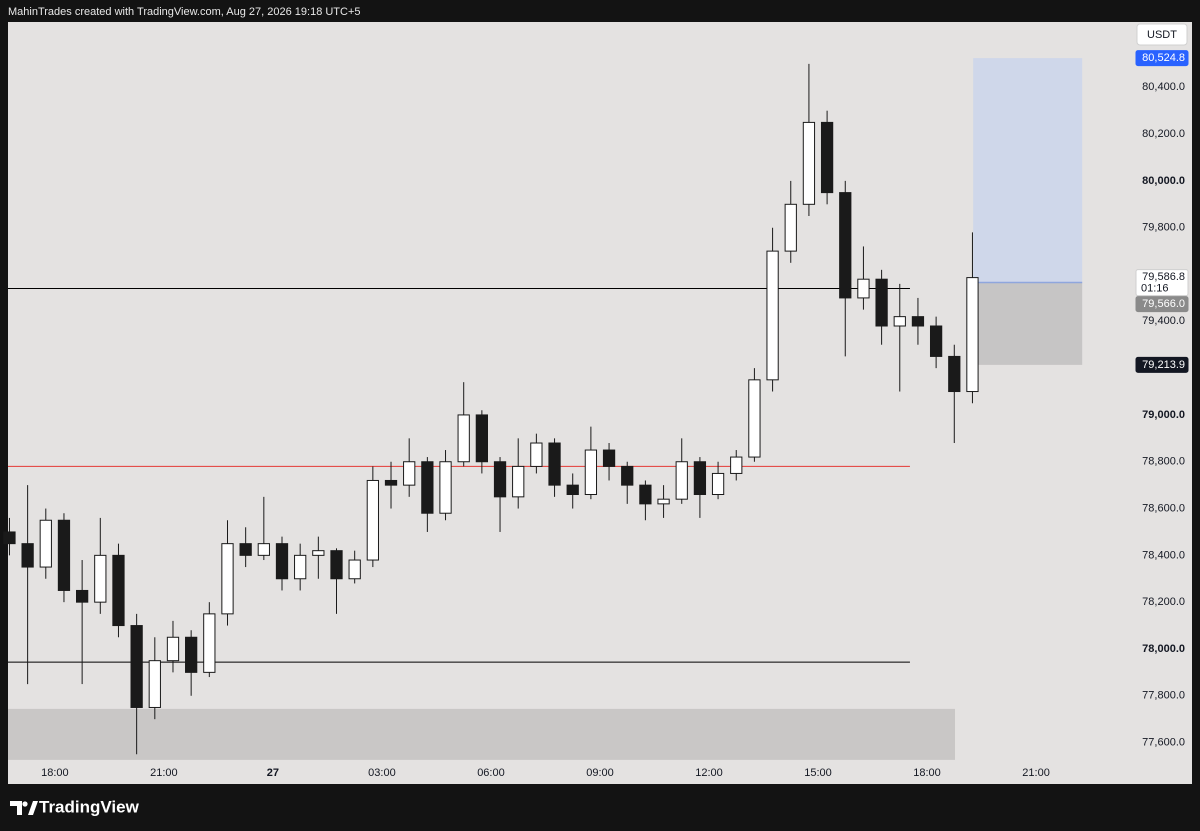 This screenshot has height=831, width=1200. I want to click on x-tick-label: 27, so click(273, 773).